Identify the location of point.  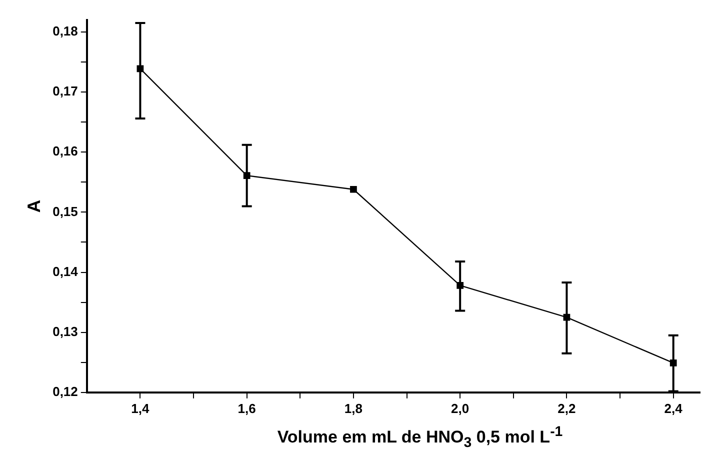
(353, 189).